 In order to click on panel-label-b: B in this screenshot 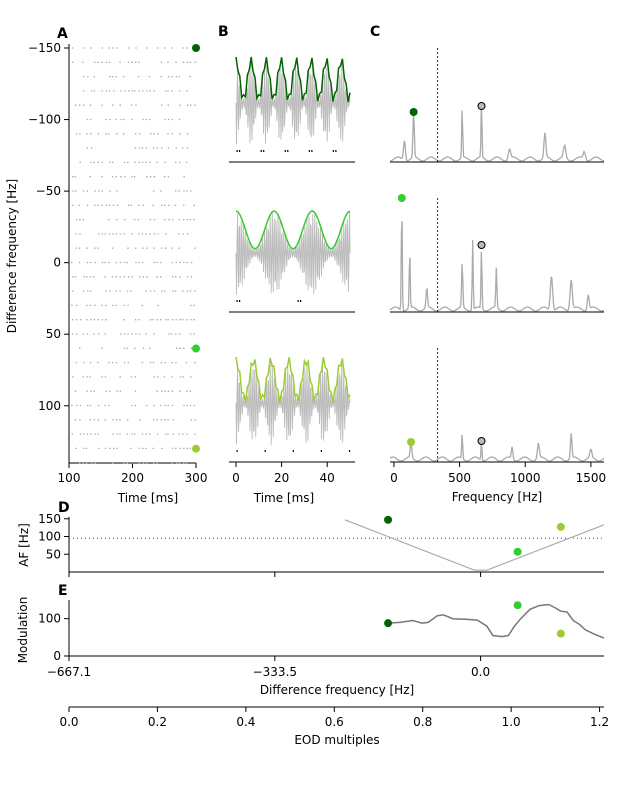, I will do `click(223, 32)`.